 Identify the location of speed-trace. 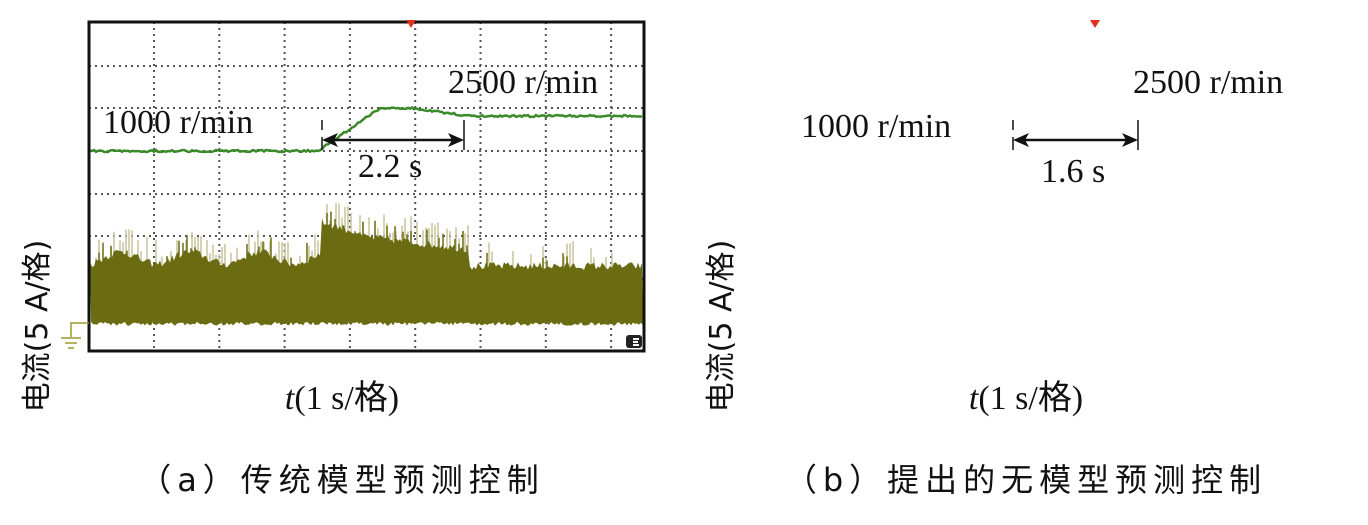
(366, 129).